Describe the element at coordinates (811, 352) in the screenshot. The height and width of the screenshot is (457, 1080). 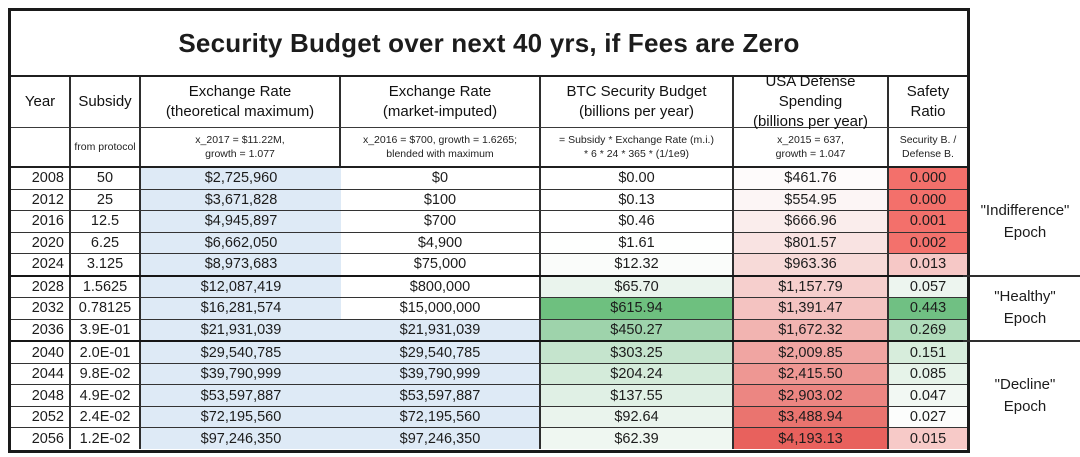
I see `cell-defense: $2,009.85` at that location.